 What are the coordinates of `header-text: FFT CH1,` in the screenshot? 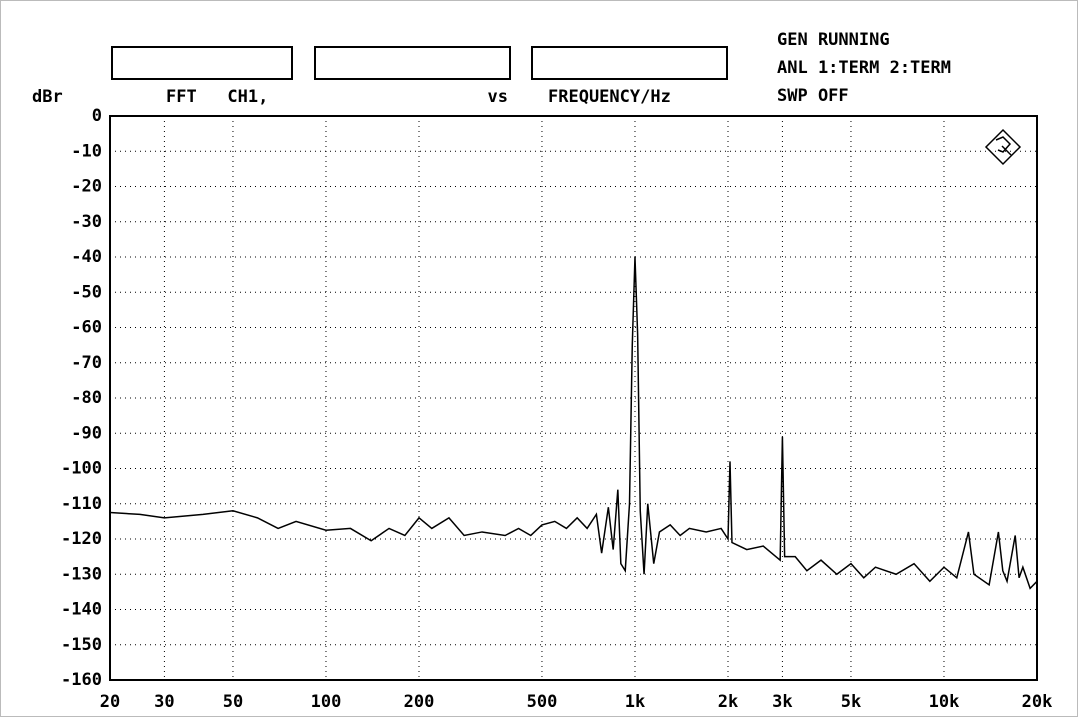 It's located at (217, 97).